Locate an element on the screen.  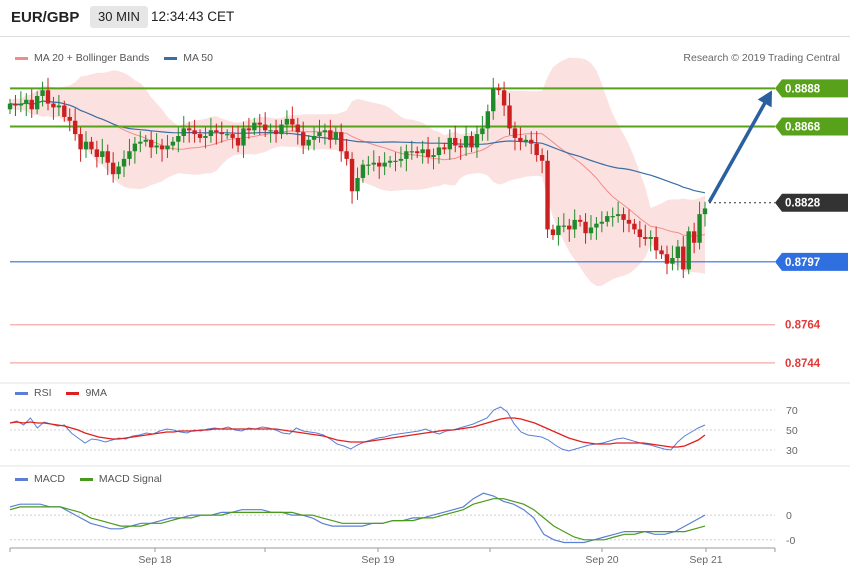
macd-swatch is located at coordinates (21, 479).